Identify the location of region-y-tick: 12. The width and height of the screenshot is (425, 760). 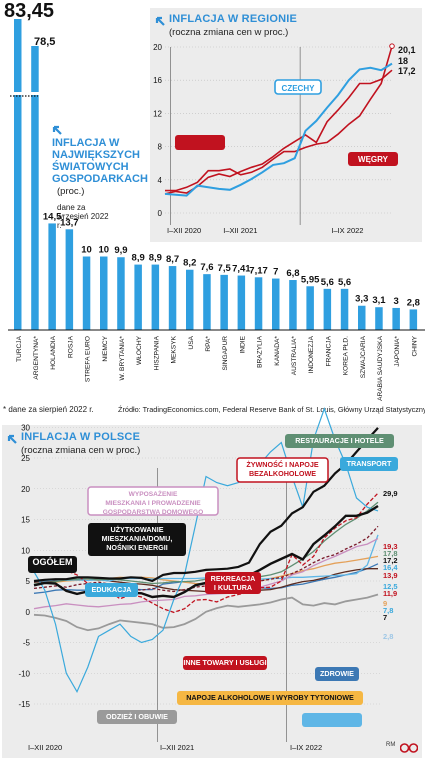
(157, 113).